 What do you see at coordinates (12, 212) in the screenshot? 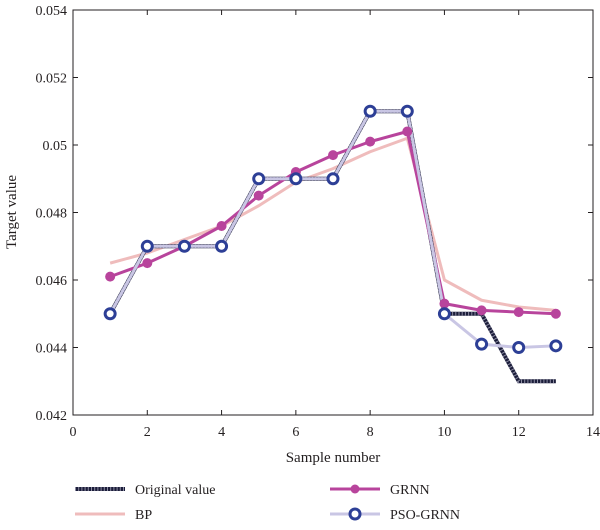
I see `y-axis-label: Target value` at bounding box center [12, 212].